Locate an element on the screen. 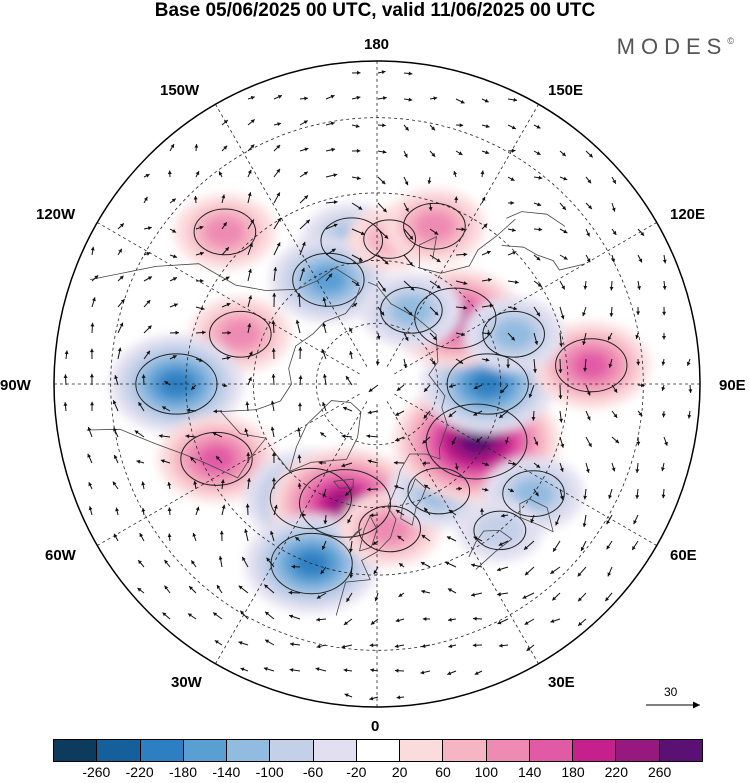  lon-label-0: 0 is located at coordinates (375, 726).